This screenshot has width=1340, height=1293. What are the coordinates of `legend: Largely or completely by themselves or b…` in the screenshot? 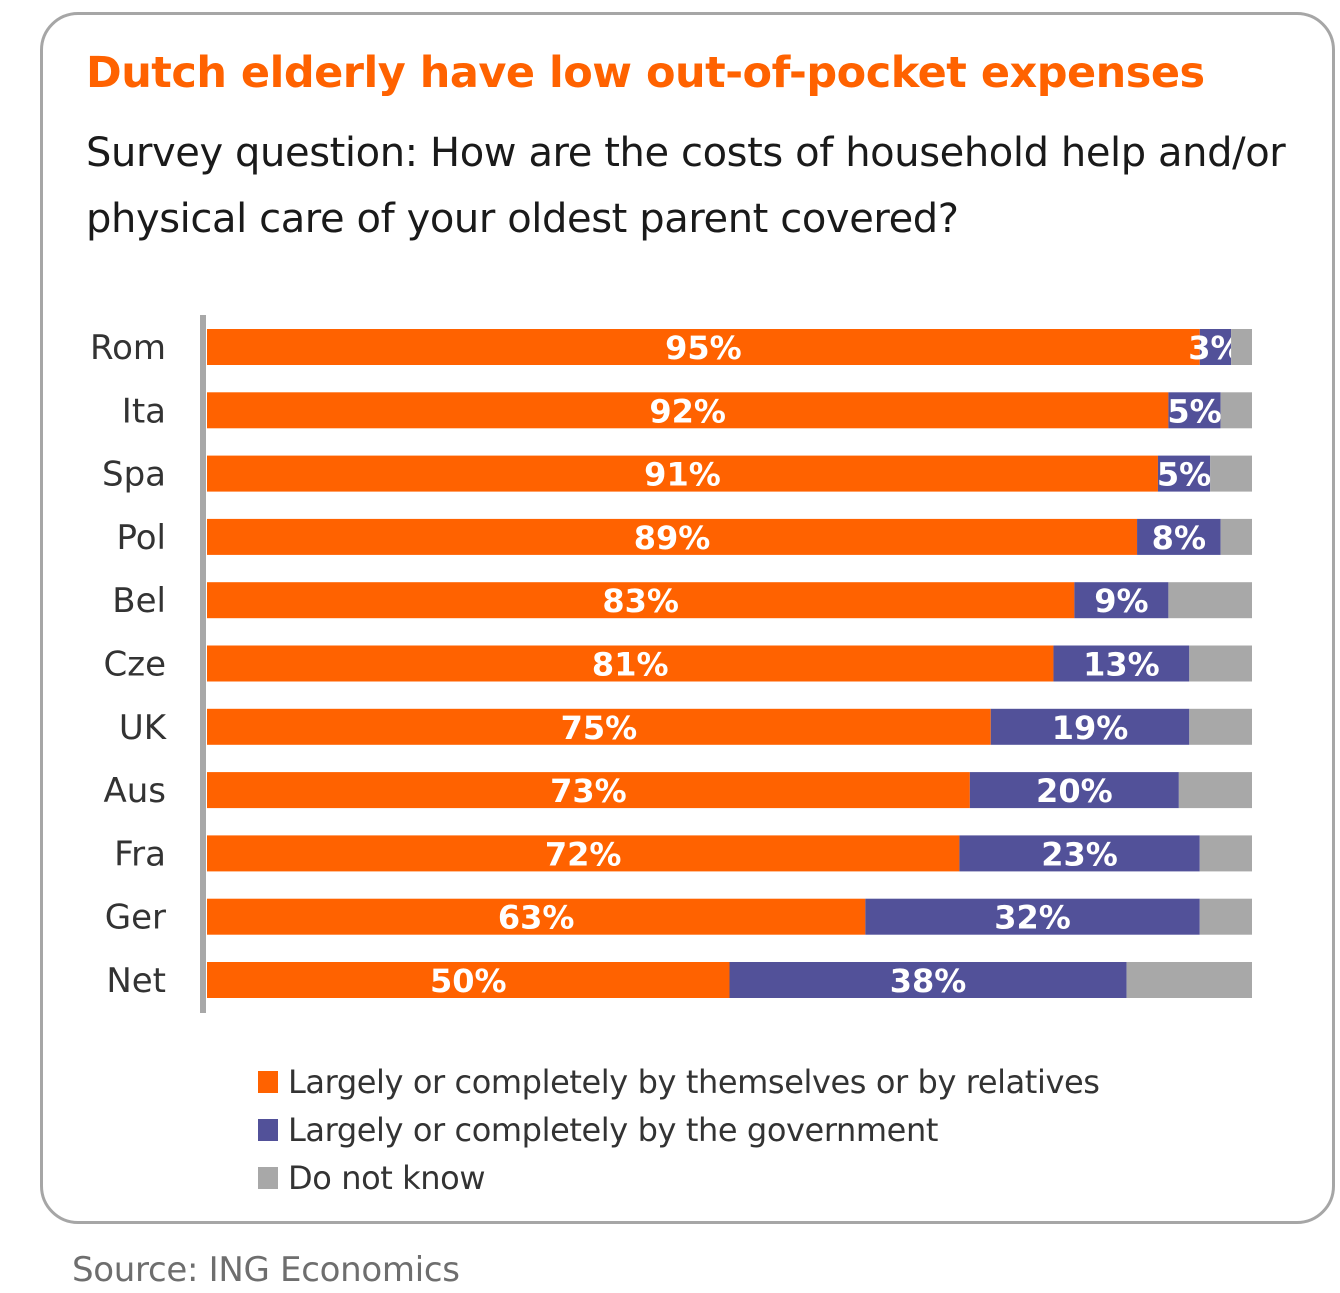 It's located at (679, 1130).